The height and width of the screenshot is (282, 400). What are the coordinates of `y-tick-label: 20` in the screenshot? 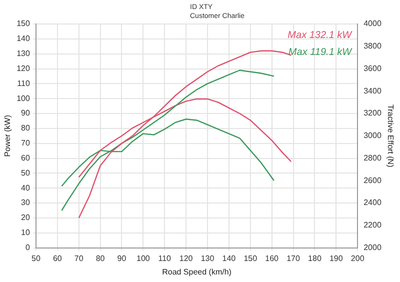 It's located at (25, 217).